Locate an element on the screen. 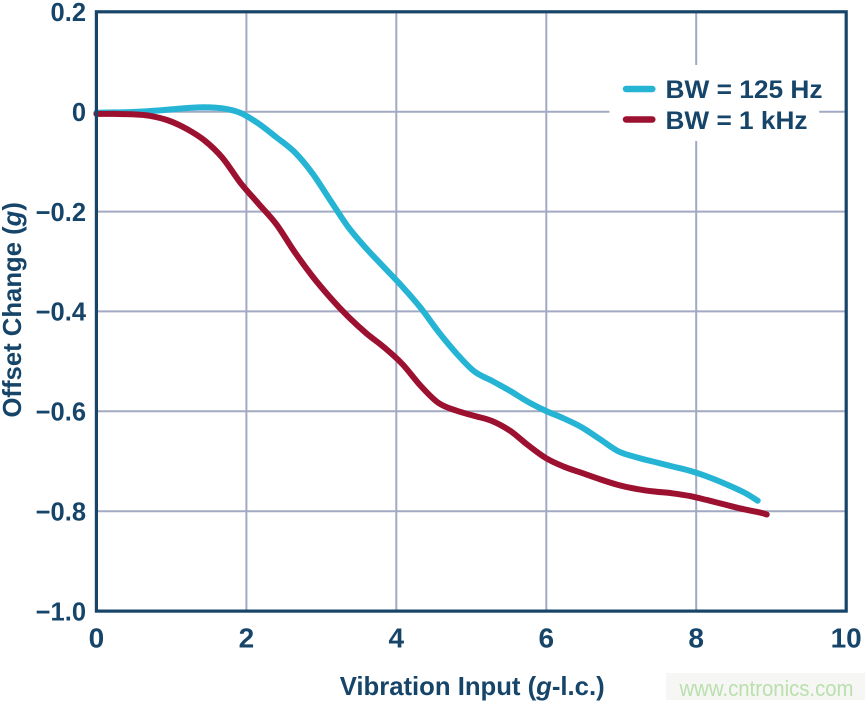 The width and height of the screenshot is (865, 710). svg-text: 10 is located at coordinates (846, 638).